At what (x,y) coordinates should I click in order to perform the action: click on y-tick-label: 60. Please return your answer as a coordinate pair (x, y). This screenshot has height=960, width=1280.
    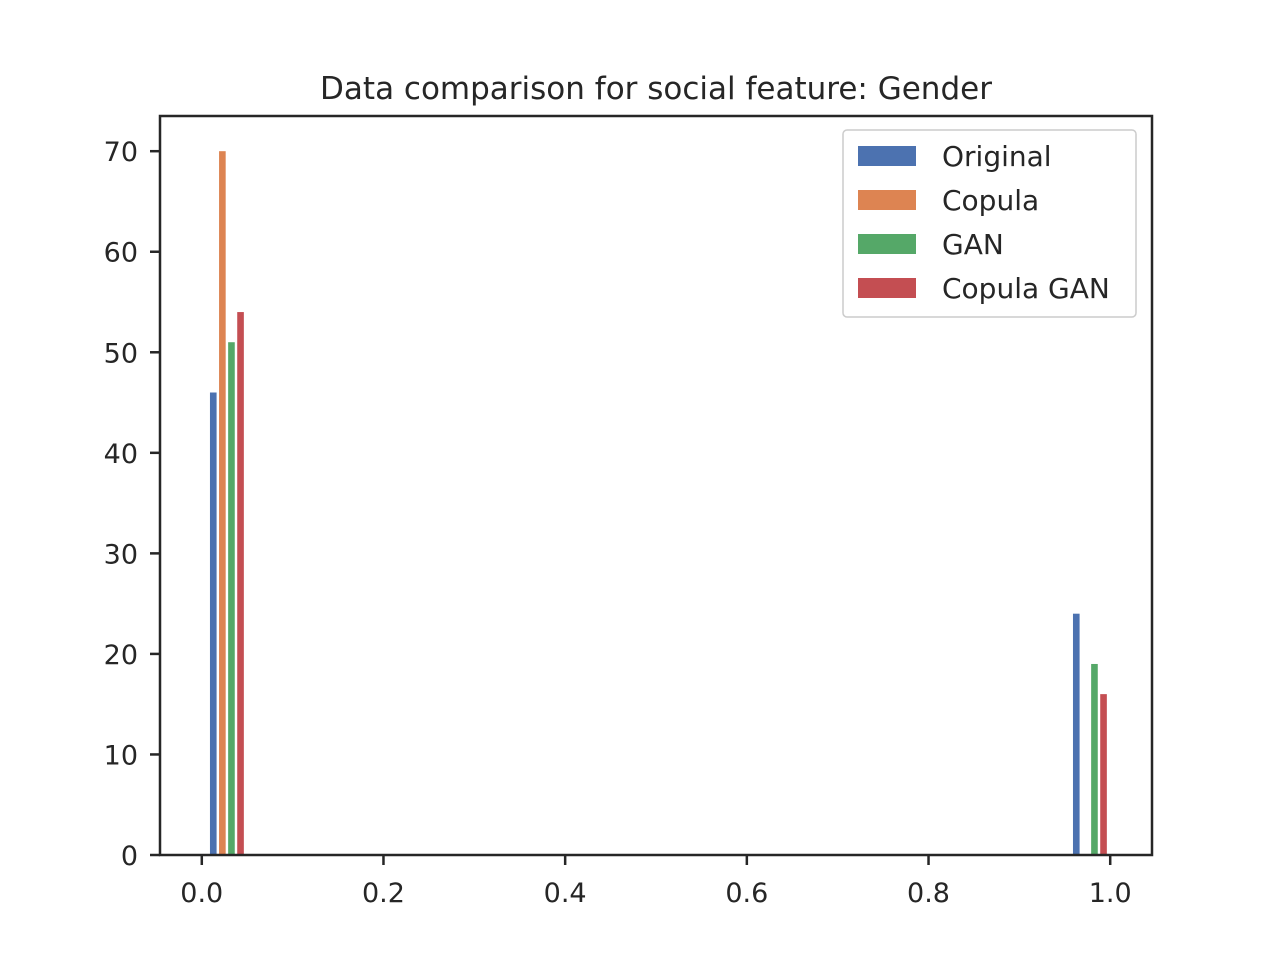
    Looking at the image, I should click on (121, 253).